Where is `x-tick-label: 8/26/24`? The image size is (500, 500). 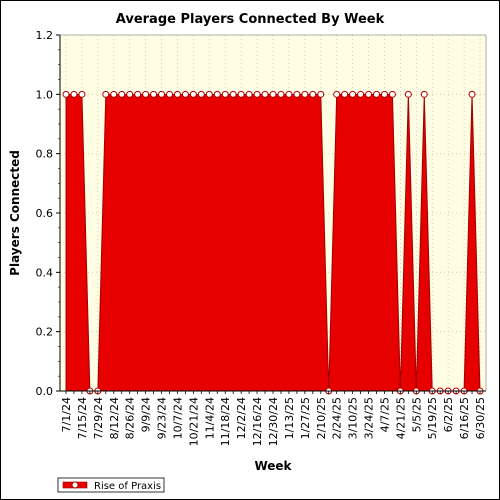
x-tick-label: 8/26/24 is located at coordinates (130, 418).